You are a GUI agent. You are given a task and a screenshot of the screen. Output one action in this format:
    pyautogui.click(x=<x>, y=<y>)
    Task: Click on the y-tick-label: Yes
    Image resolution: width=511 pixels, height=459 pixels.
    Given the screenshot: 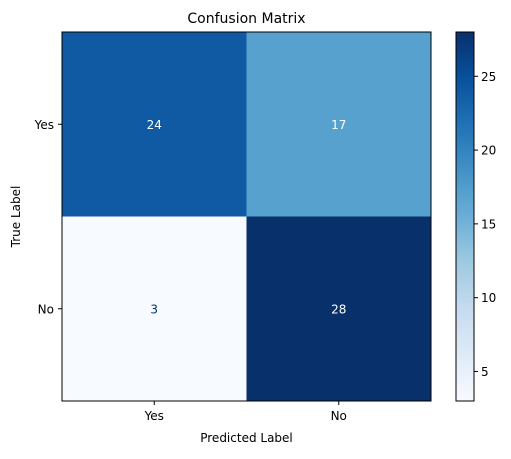 What is the action you would take?
    pyautogui.click(x=44, y=125)
    